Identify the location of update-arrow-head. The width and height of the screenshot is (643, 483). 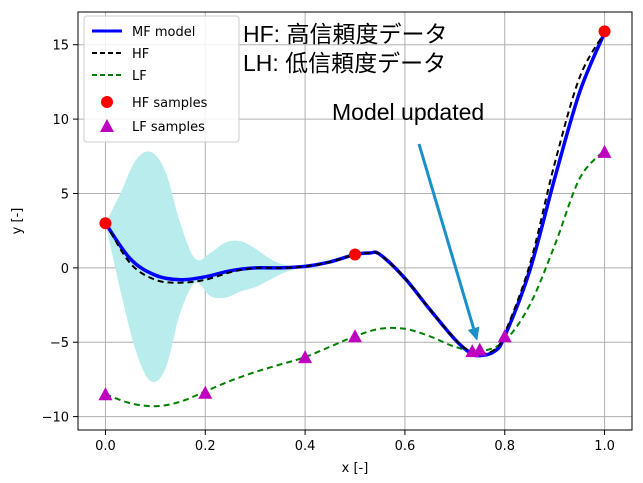
(473, 333).